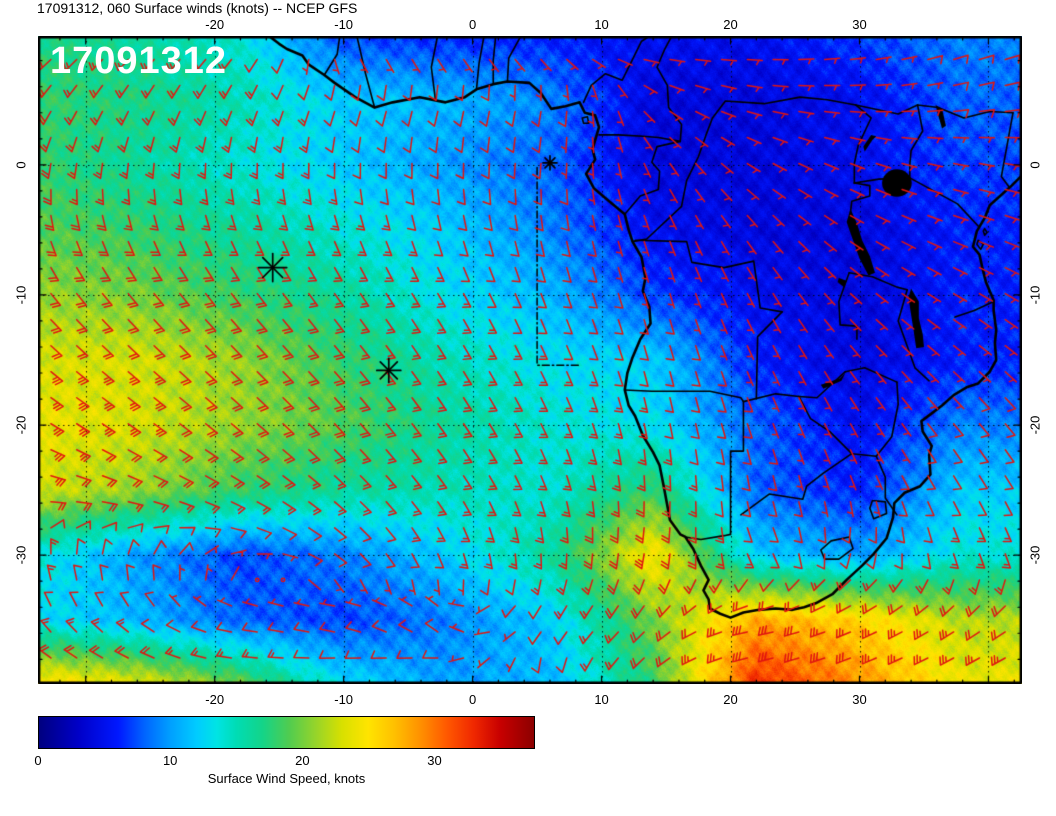 This screenshot has height=816, width=1056. Describe the element at coordinates (1035, 295) in the screenshot. I see `lat-tick-label-right: -10` at that location.